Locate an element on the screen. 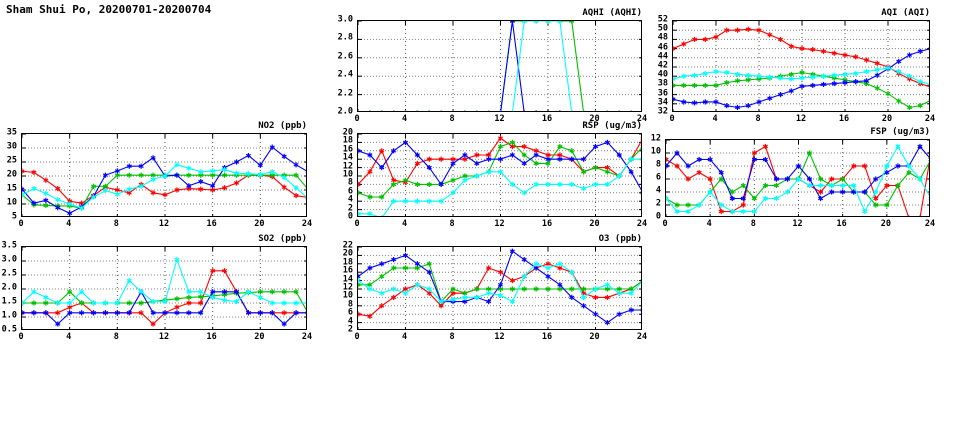 This screenshot has width=975, height=447. y-axis-labels-aqhi: 2.0 2.2 2.4 2.6 2.8 3.0 is located at coordinates (335, 65).